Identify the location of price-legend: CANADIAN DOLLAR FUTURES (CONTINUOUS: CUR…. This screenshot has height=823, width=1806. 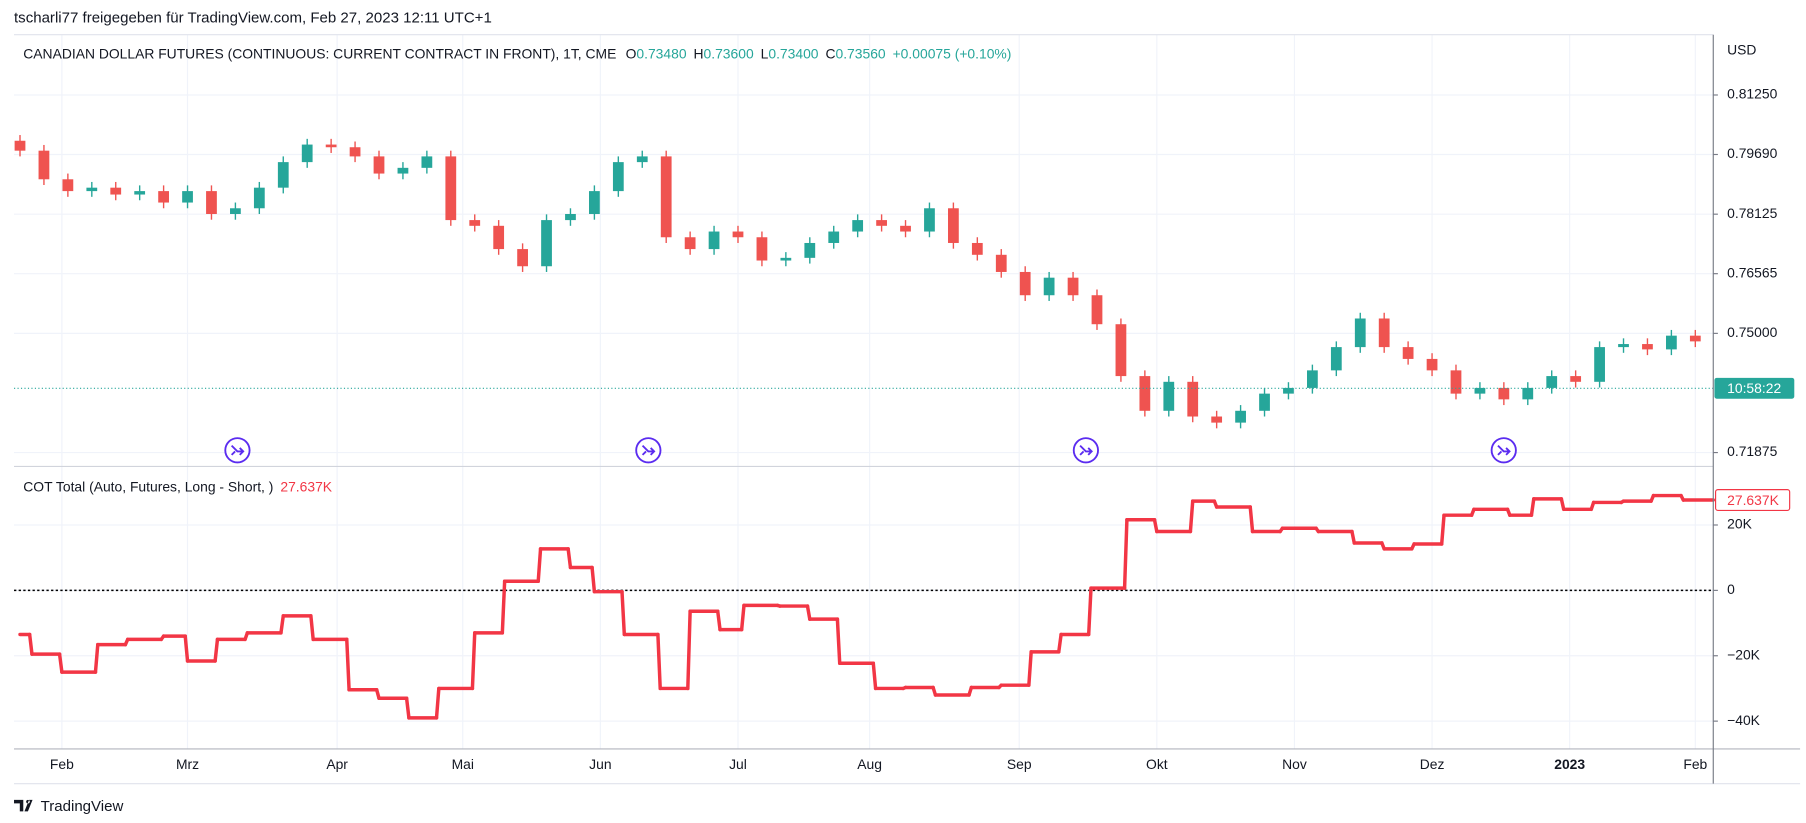
(517, 53).